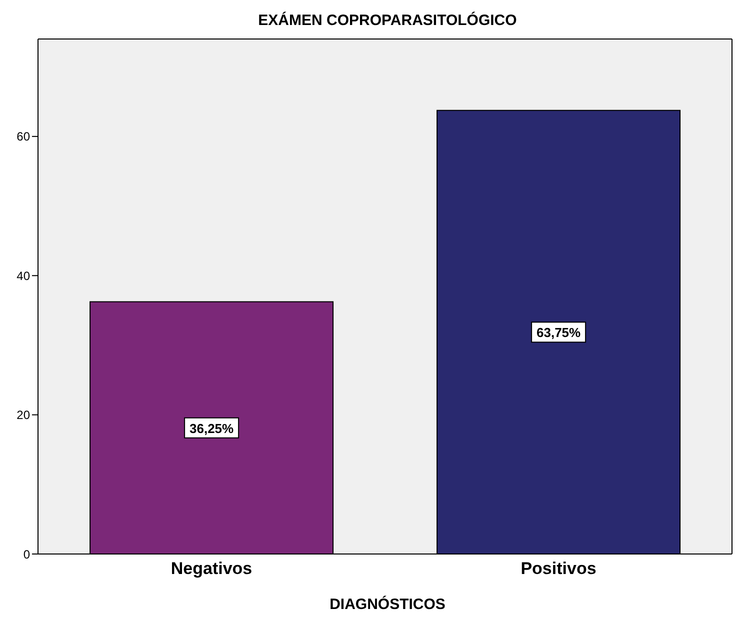 The height and width of the screenshot is (623, 745). I want to click on chart-title: EXÁMEN COPROPARASITOLÓGICO, so click(387, 20).